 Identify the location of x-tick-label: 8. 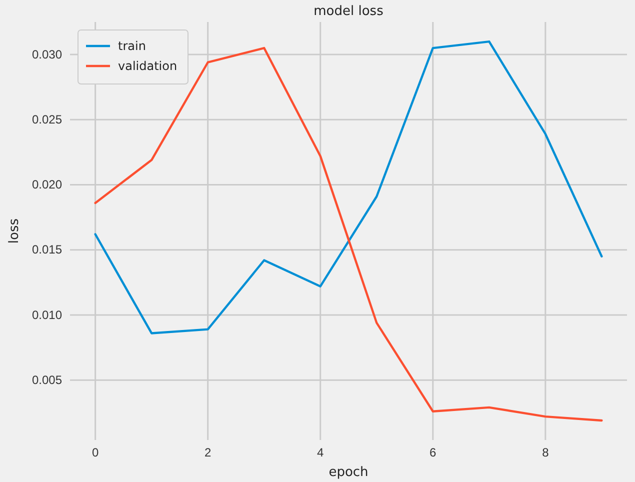
(546, 453).